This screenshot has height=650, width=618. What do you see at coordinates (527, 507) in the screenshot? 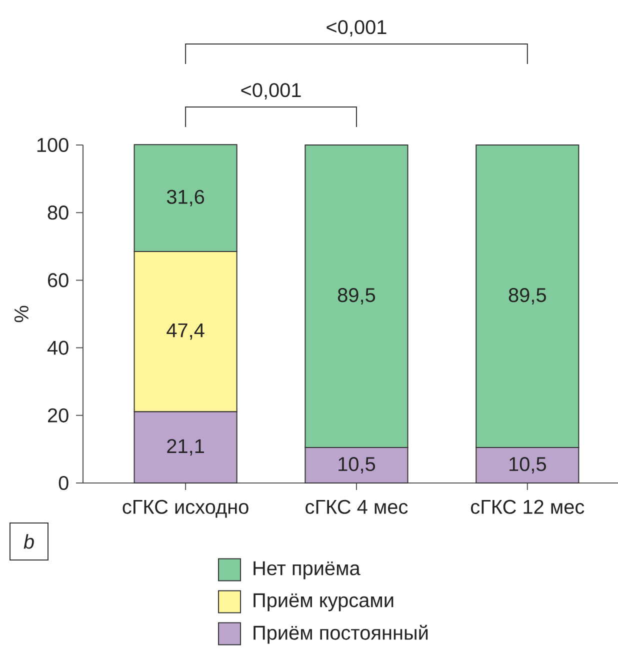
I see `x-tick-label: сГКС 12 мес` at bounding box center [527, 507].